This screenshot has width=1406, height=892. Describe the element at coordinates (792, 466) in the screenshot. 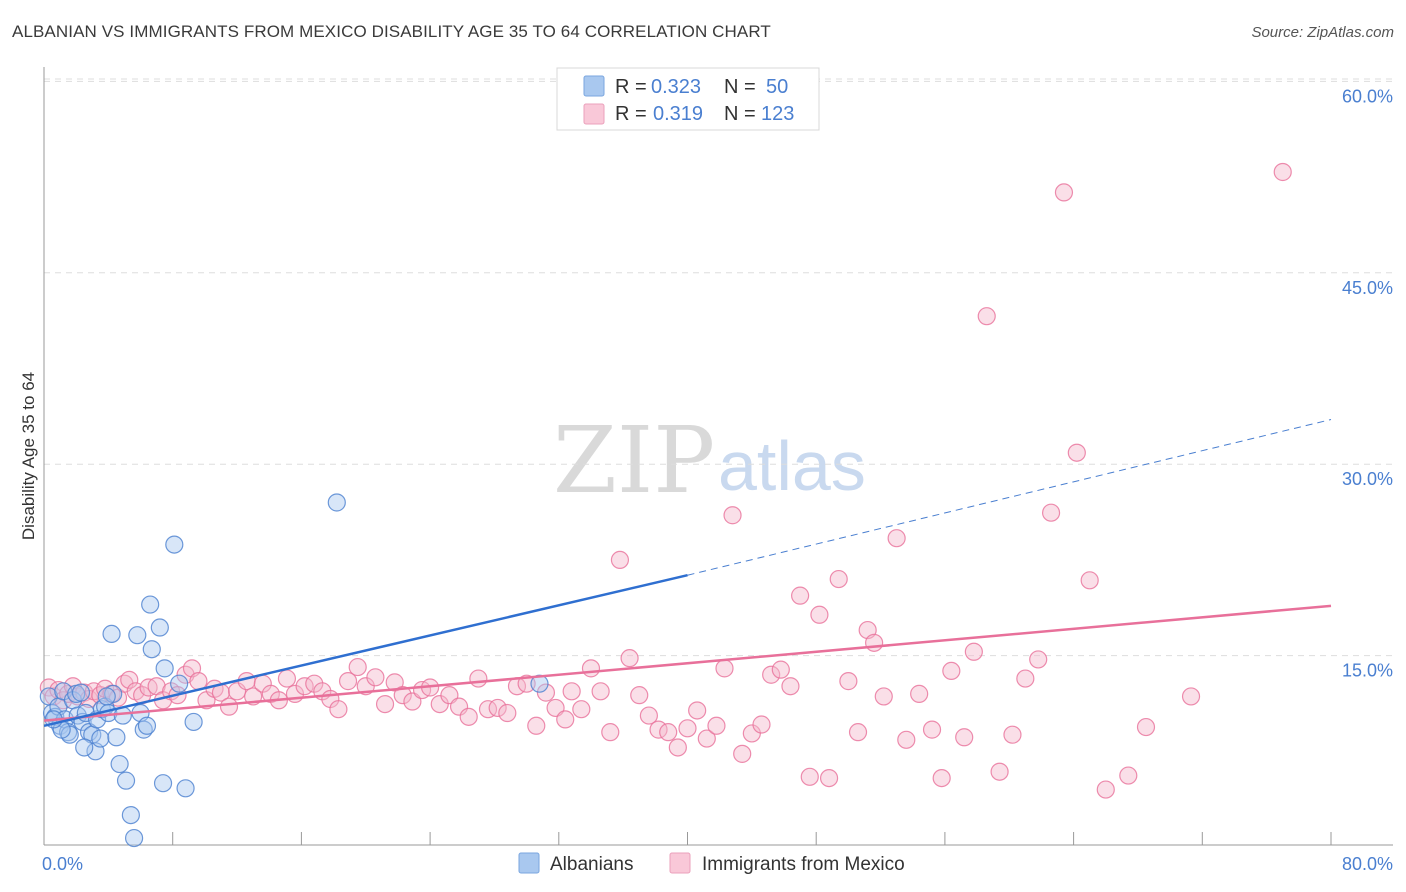

I see `watermark-atlas: atlas` at that location.